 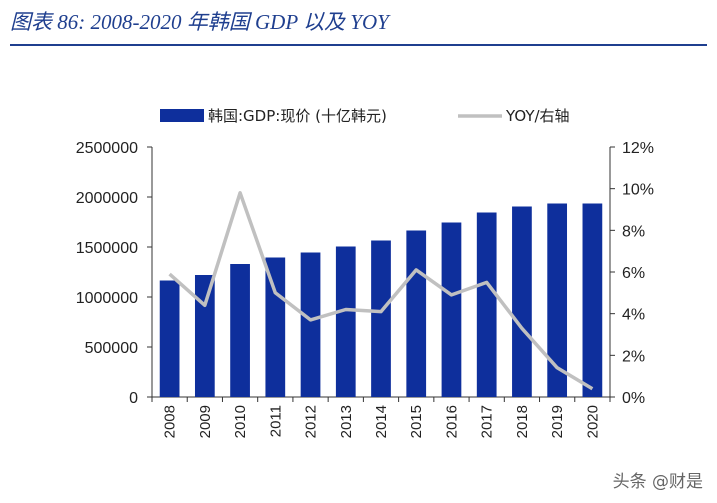 What do you see at coordinates (170, 421) in the screenshot?
I see `x-tick-label: 2008` at bounding box center [170, 421].